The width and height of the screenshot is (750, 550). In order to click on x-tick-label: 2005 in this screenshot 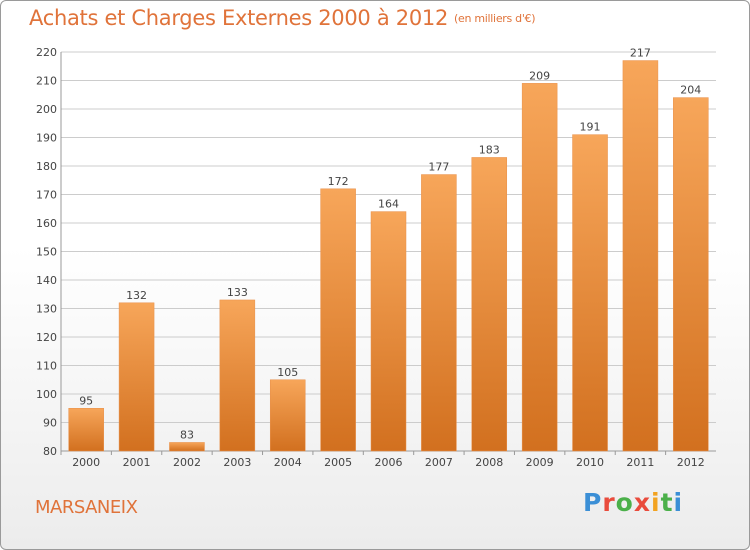, I will do `click(338, 462)`.